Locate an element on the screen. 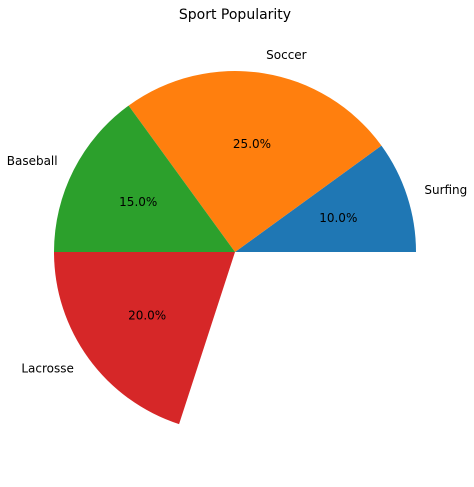 The height and width of the screenshot is (487, 474). slice-label: Soccer is located at coordinates (286, 55).